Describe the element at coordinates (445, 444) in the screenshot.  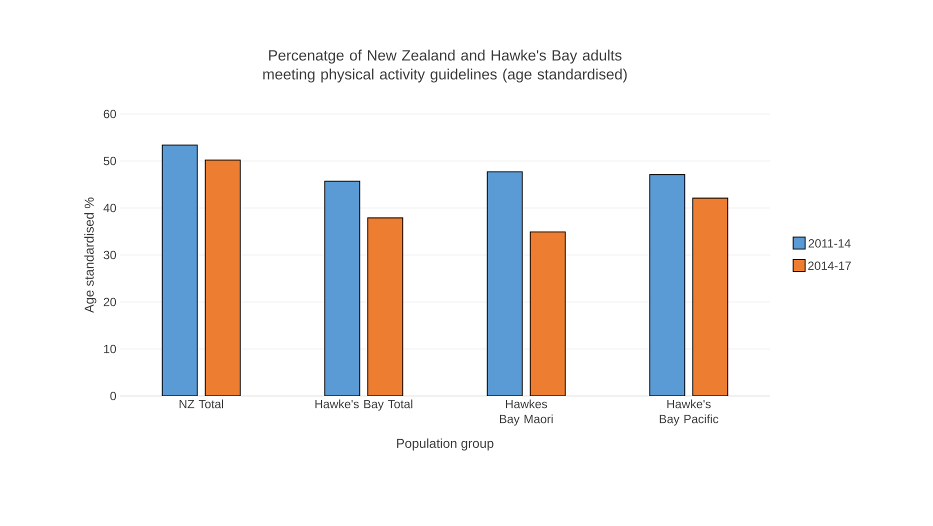
I see `x-axis-title: Population group` at that location.